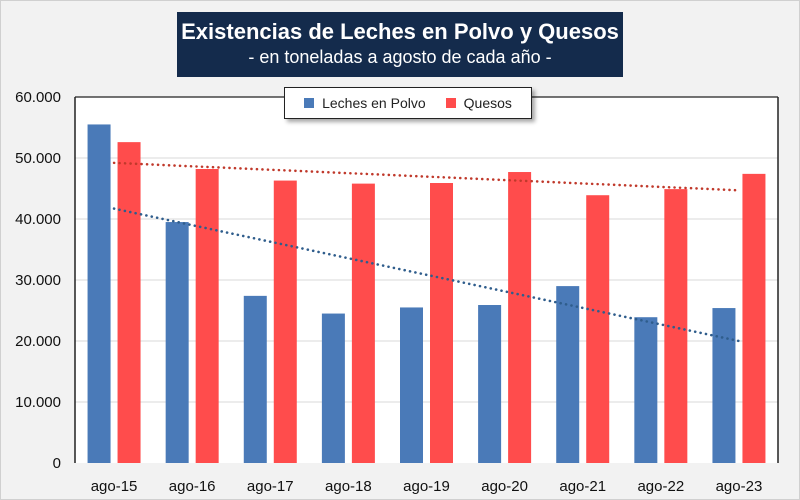 The image size is (800, 500). I want to click on x-tick-label: ago-20, so click(504, 486).